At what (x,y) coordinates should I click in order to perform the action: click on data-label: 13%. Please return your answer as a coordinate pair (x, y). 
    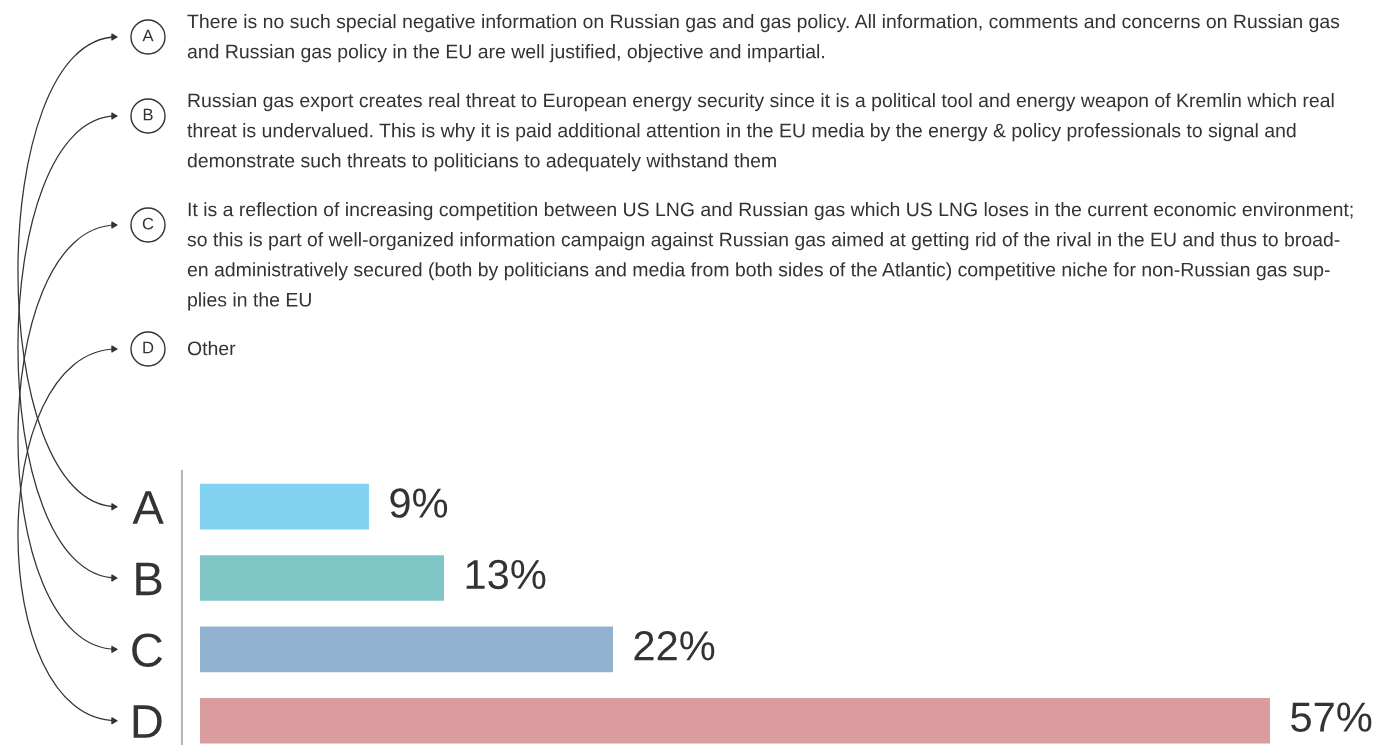
    Looking at the image, I should click on (506, 574).